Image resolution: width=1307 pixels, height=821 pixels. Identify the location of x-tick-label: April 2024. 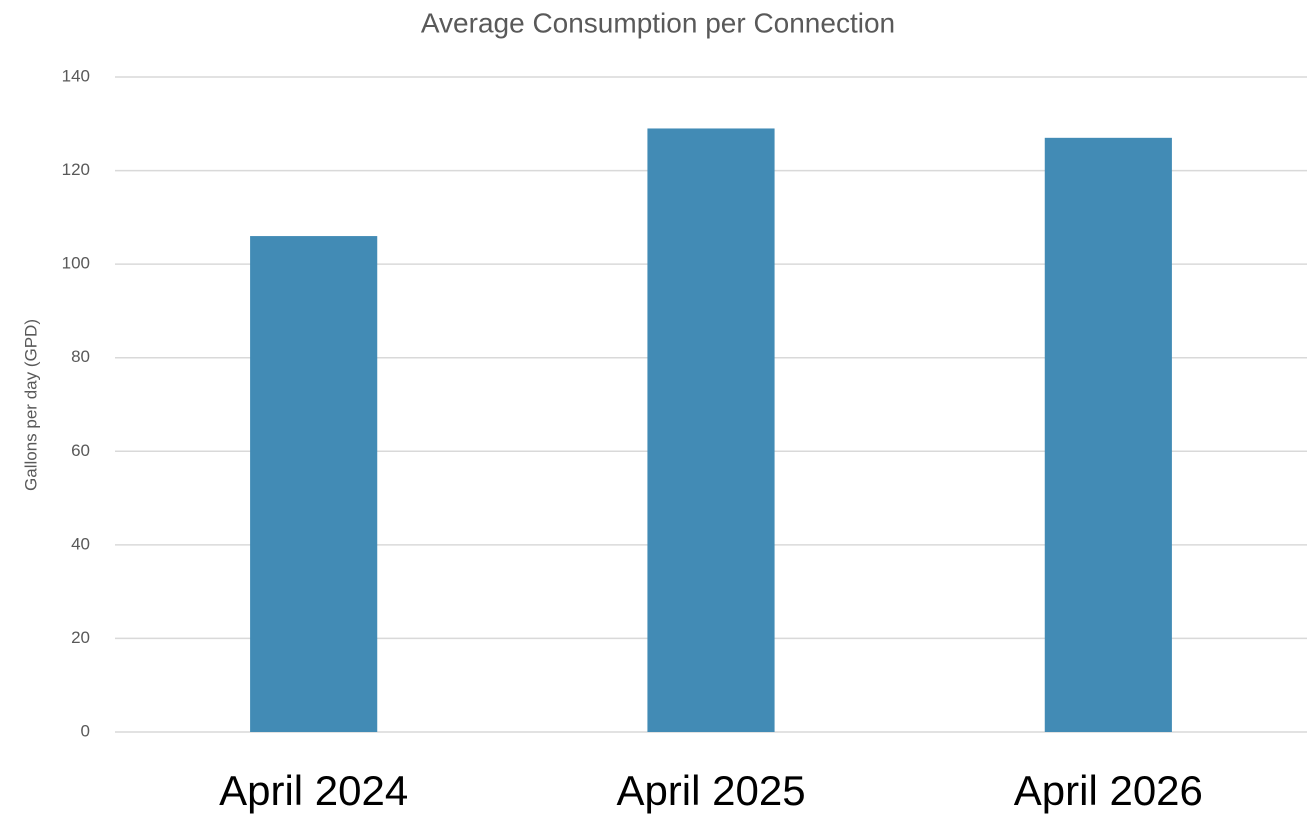
(313, 790).